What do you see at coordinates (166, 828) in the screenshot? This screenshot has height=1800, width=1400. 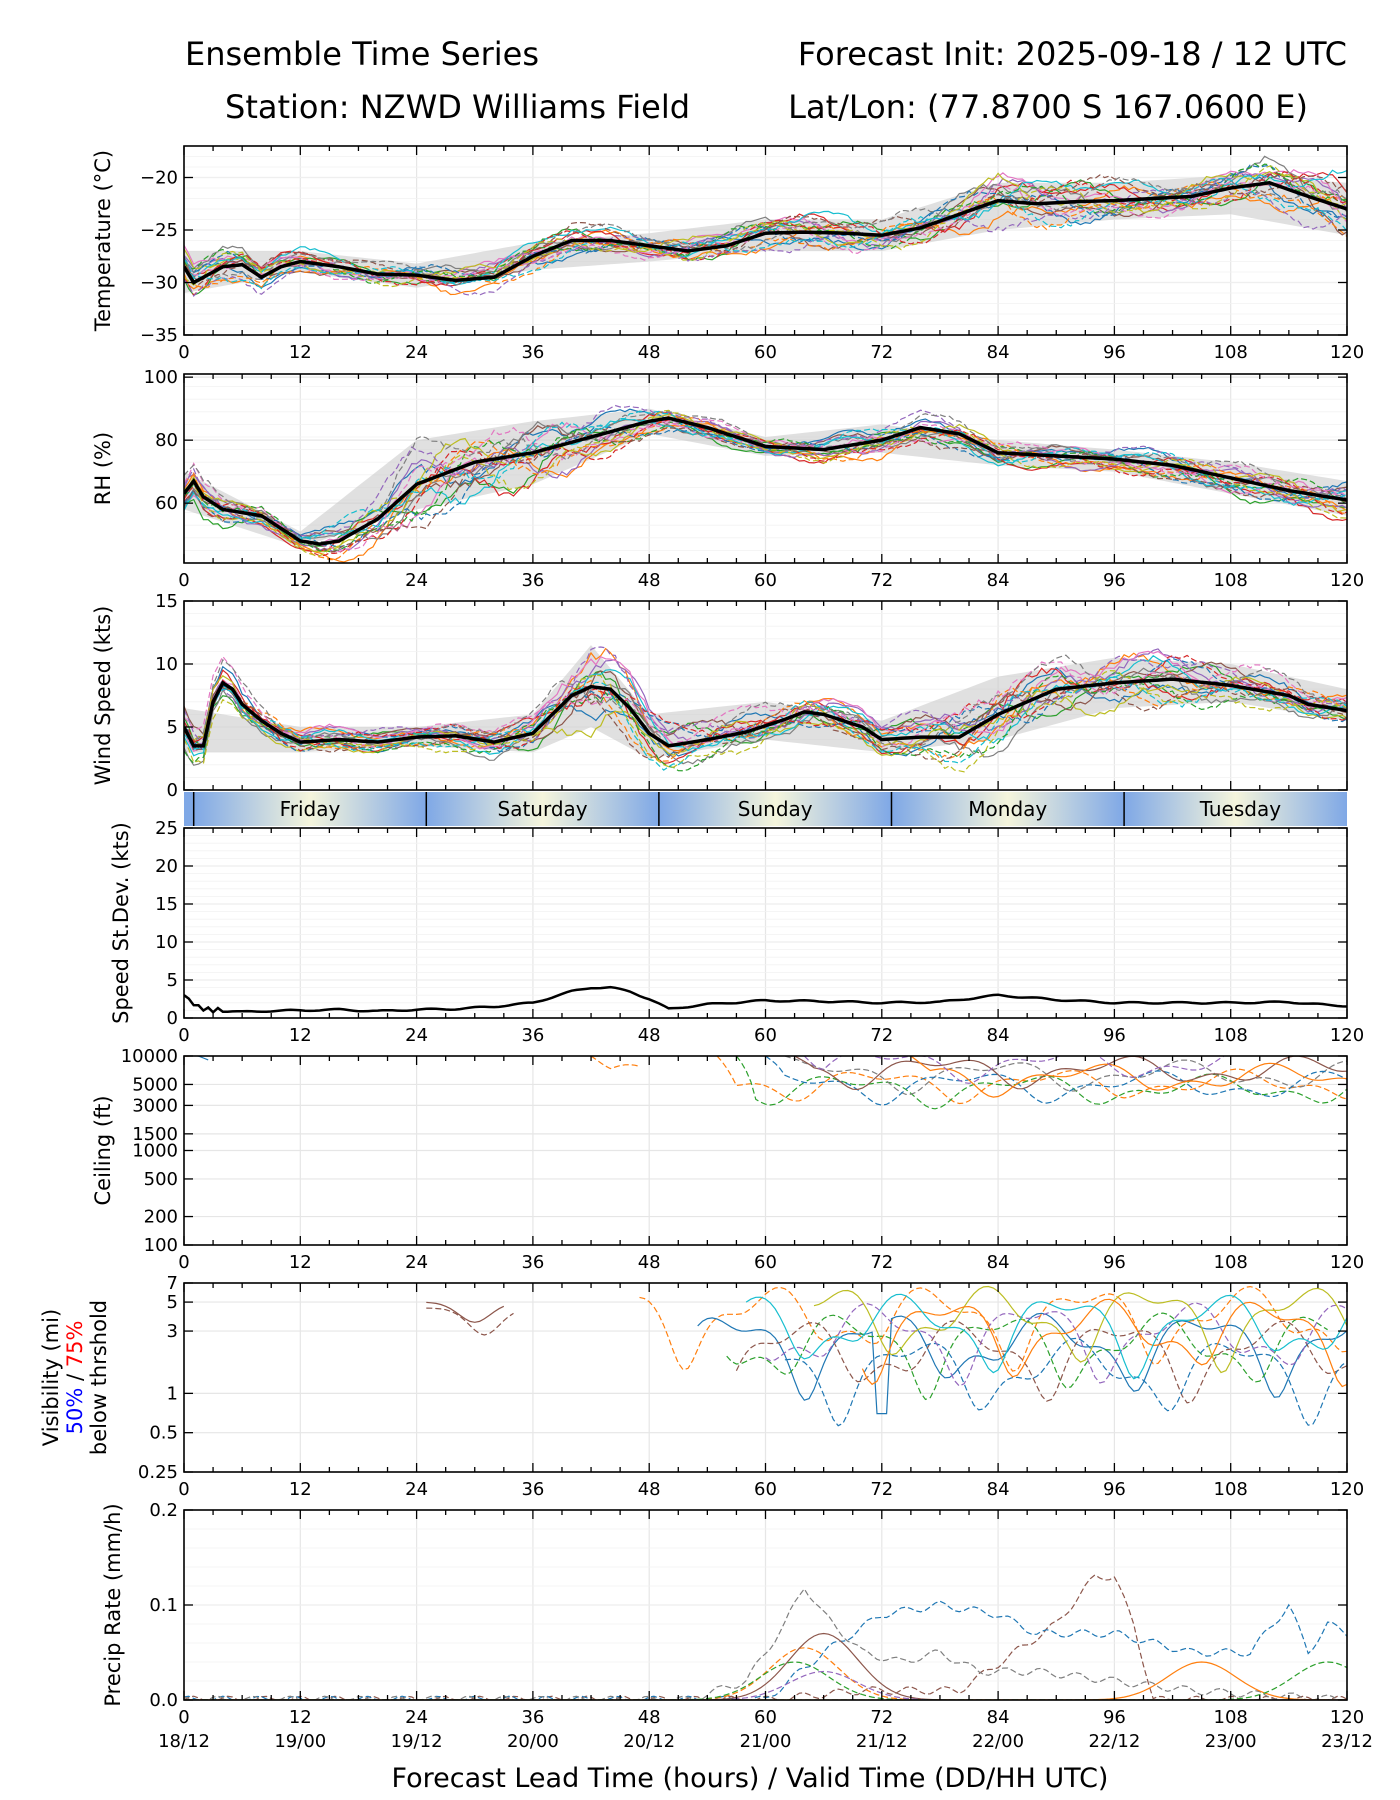 I see `y-tick-label: 25` at bounding box center [166, 828].